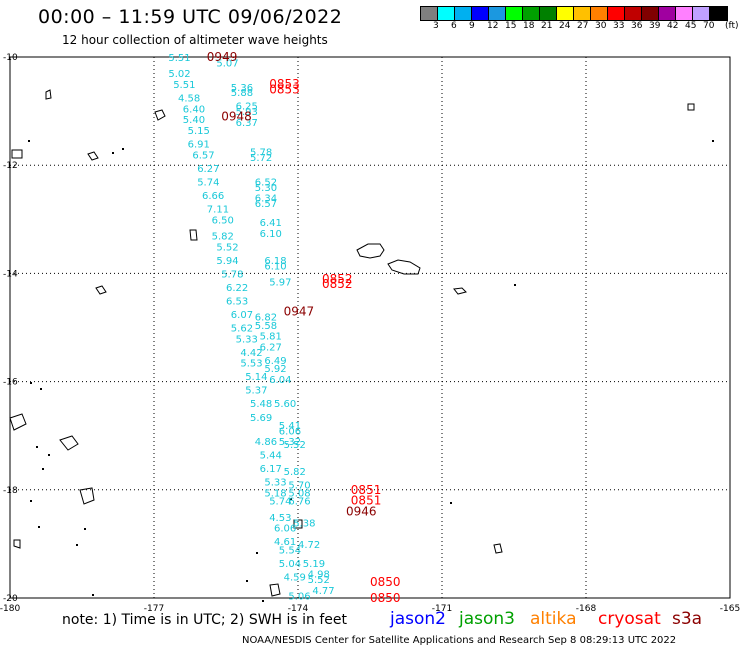 The height and width of the screenshot is (650, 740). Describe the element at coordinates (487, 619) in the screenshot. I see `legend-jason3: jason3` at that location.